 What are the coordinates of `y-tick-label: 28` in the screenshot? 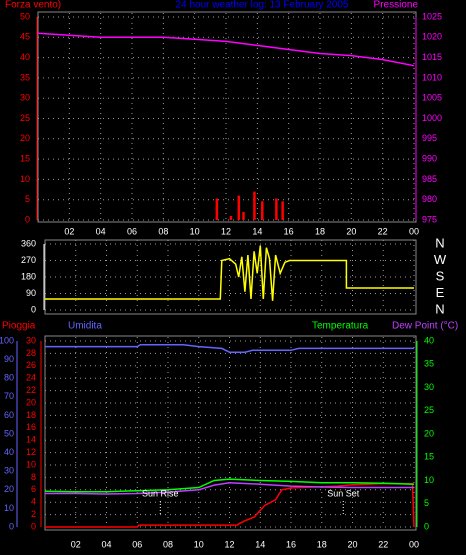 It's located at (31, 353).